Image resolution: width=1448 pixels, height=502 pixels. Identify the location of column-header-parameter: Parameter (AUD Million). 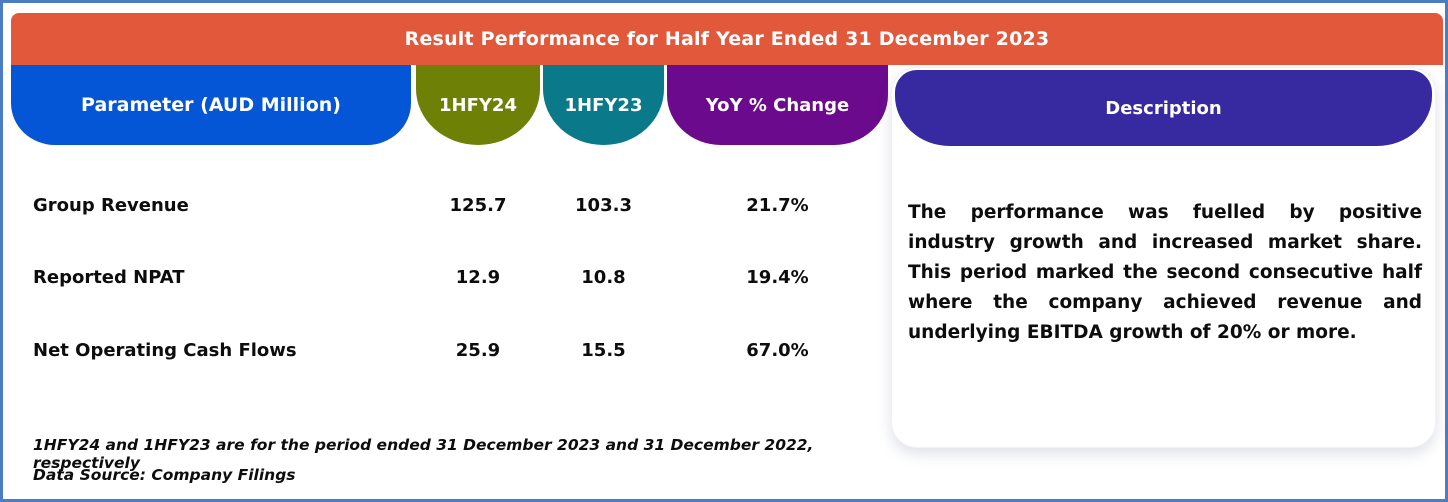
(211, 105).